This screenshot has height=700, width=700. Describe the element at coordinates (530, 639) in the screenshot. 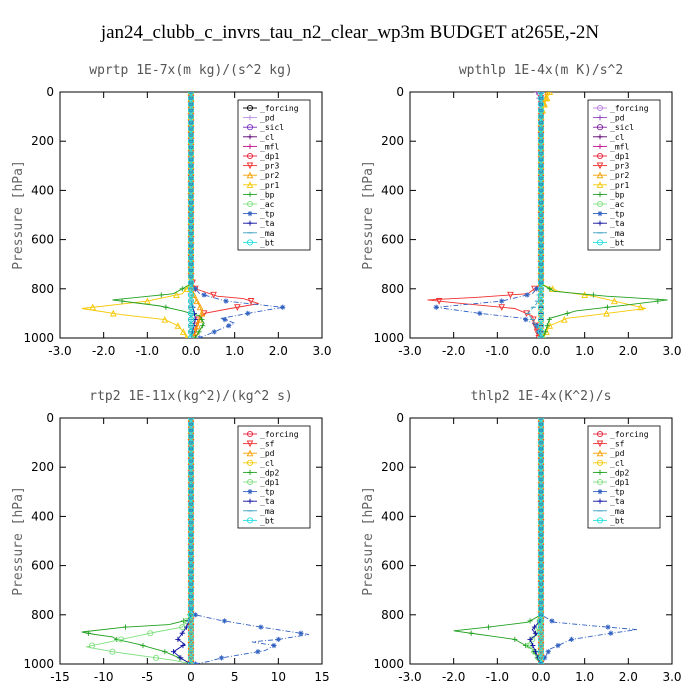

I see `series-point-ta` at that location.